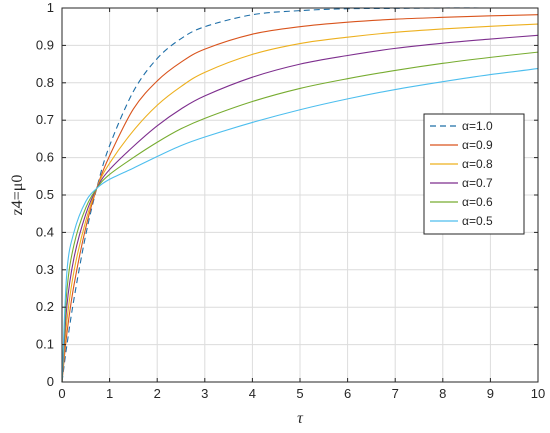  I want to click on x-tick-label: 10, so click(538, 393).